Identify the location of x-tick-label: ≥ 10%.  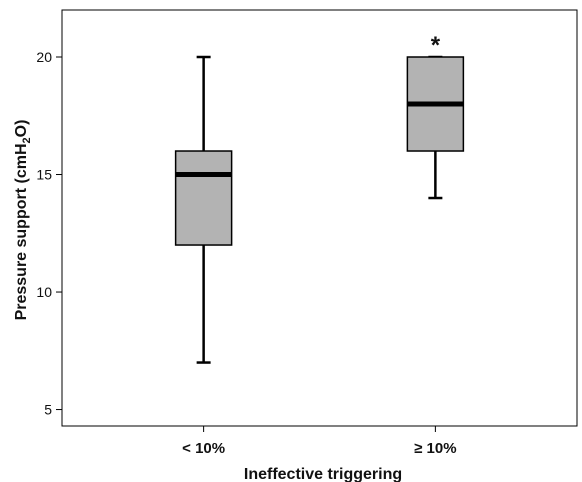
(435, 448).